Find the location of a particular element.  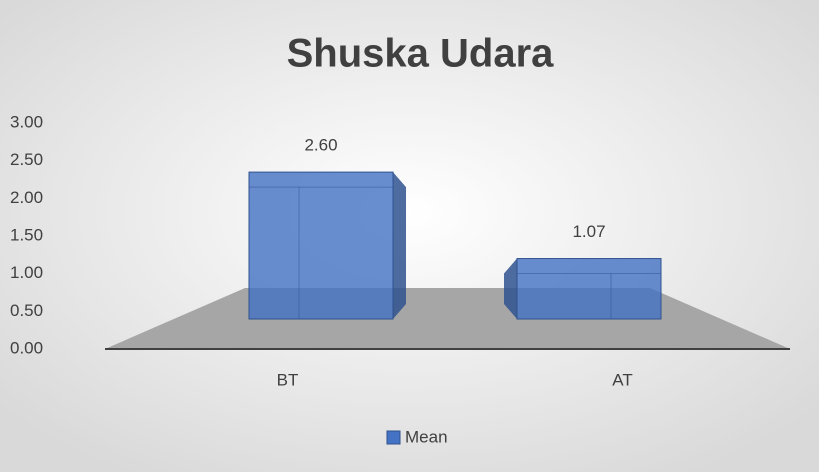

legend-swatch is located at coordinates (393, 437).